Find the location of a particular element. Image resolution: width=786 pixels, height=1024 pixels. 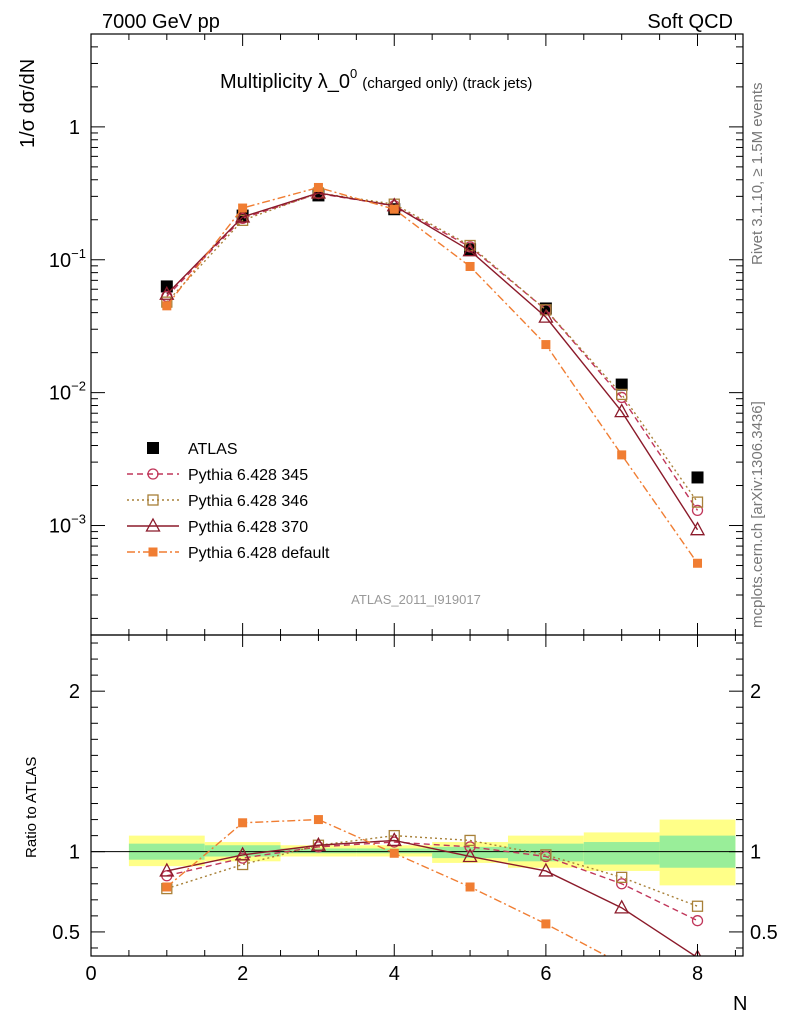

legend-label: ATLAS is located at coordinates (213, 449).